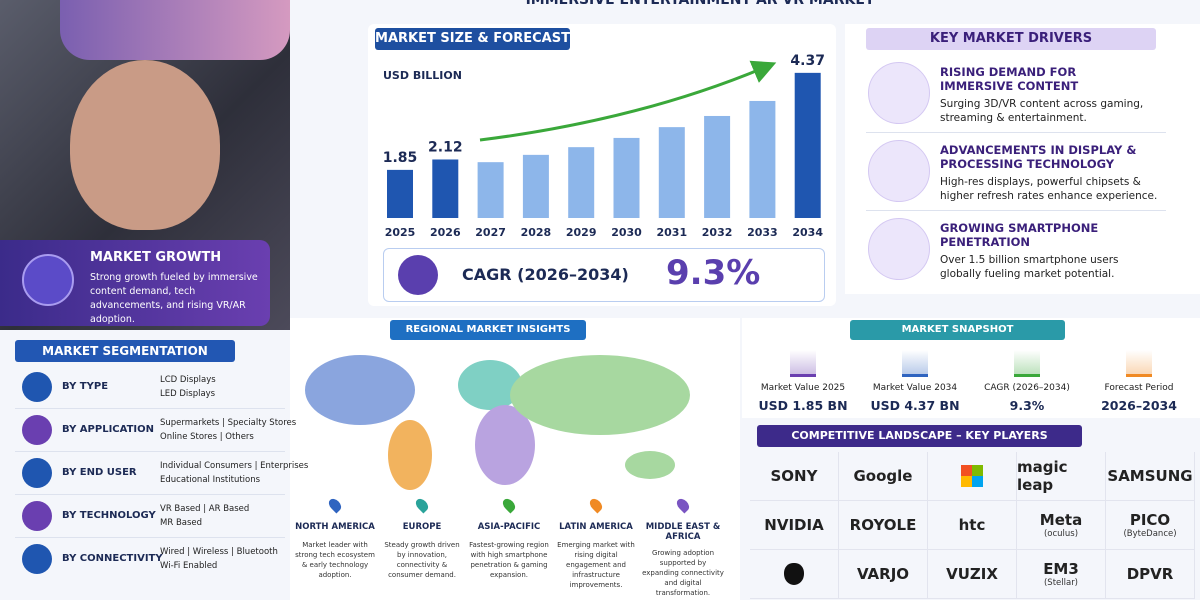 Image resolution: width=1200 pixels, height=600 pixels. Describe the element at coordinates (509, 527) in the screenshot. I see `region-name: ASIA-PACIFIC` at that location.